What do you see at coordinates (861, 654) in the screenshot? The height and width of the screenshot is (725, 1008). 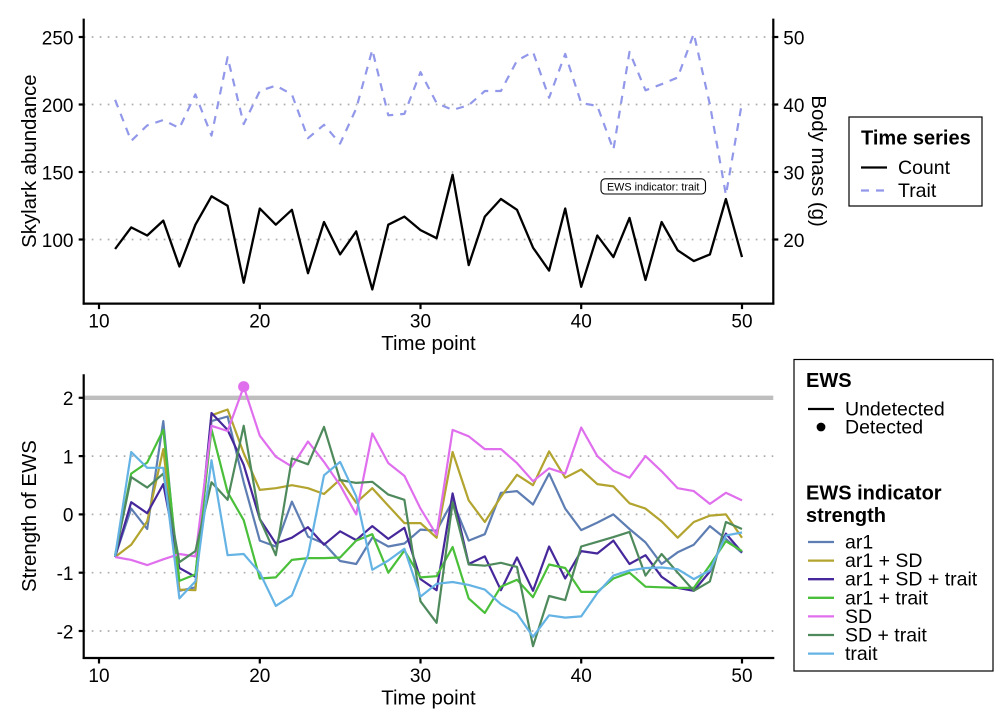 I see `svg-text: trait` at bounding box center [861, 654].